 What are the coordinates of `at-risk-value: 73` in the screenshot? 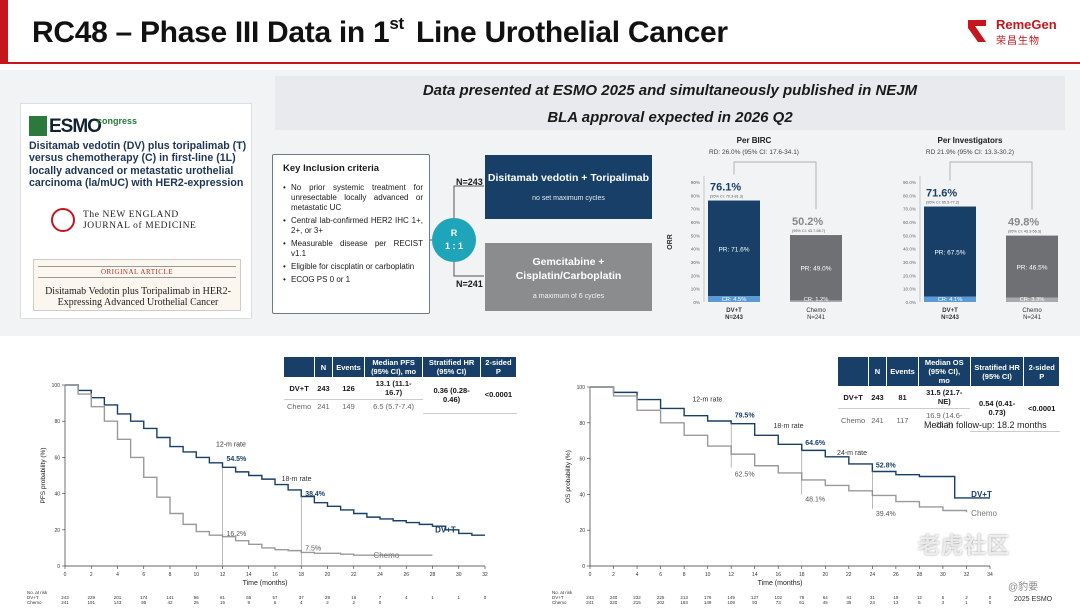 It's located at (779, 602).